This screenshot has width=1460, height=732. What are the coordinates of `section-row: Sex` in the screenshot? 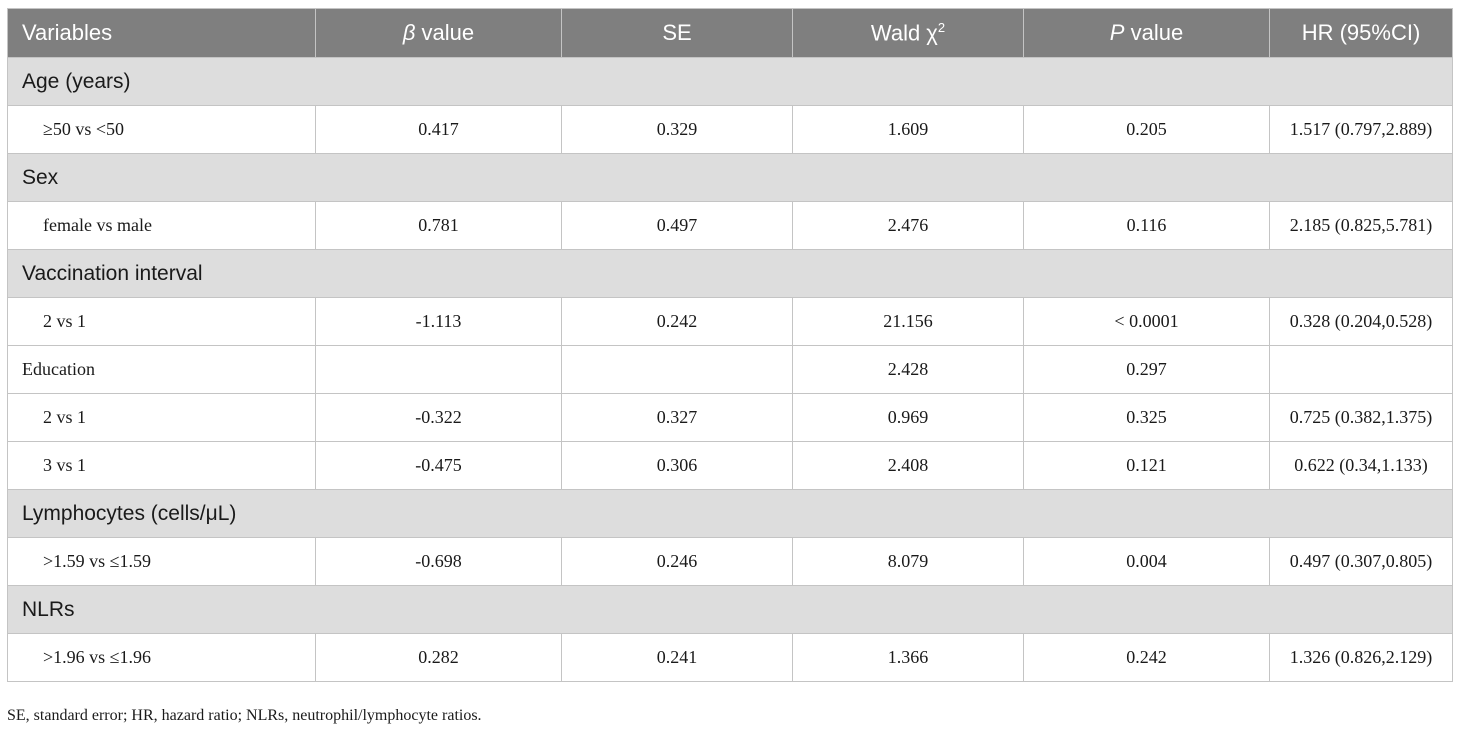 It's located at (730, 177).